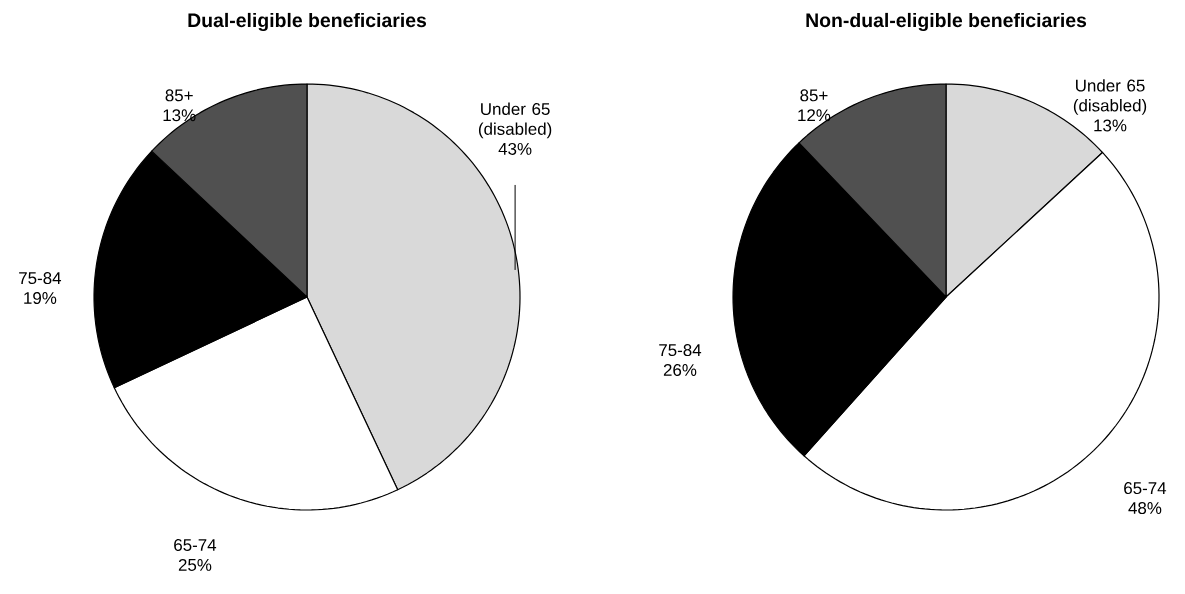 The image size is (1185, 594). I want to click on data-label: 25%, so click(195, 564).